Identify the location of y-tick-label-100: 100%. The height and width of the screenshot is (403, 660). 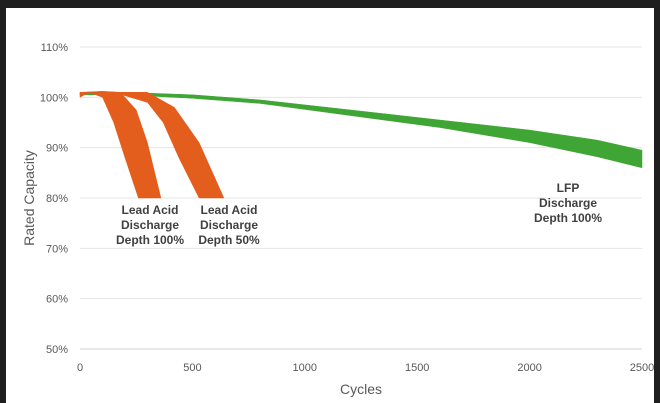
(54, 98).